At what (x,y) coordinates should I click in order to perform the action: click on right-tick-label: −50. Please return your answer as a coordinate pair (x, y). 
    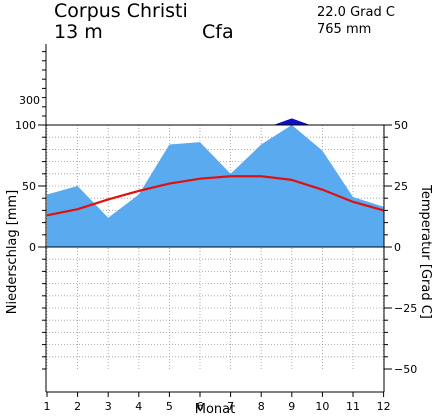
    Looking at the image, I should click on (405, 369).